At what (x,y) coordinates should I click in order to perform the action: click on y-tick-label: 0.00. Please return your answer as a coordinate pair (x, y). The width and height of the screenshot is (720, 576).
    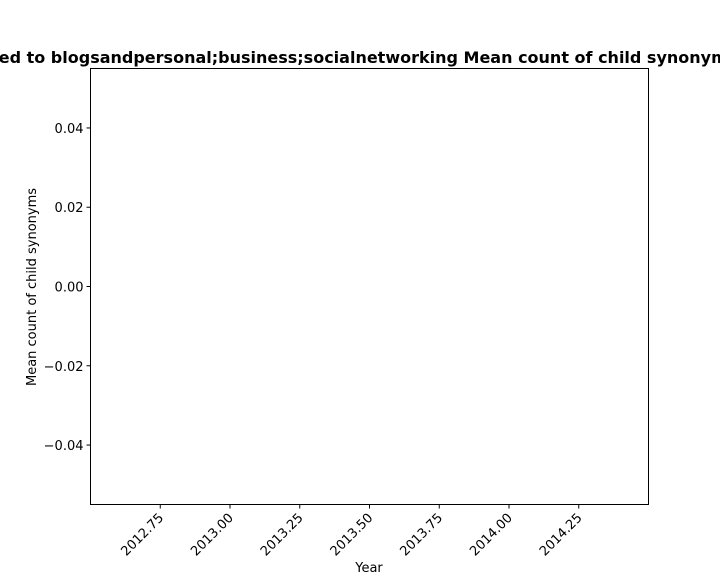
    Looking at the image, I should click on (69, 288).